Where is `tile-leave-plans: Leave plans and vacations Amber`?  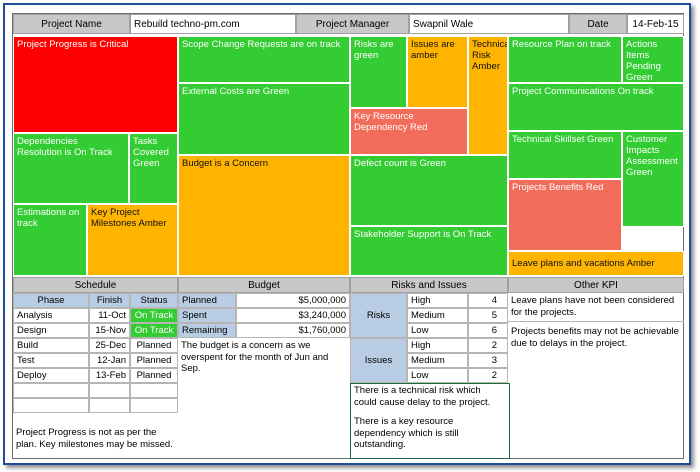 tile-leave-plans: Leave plans and vacations Amber is located at coordinates (596, 263).